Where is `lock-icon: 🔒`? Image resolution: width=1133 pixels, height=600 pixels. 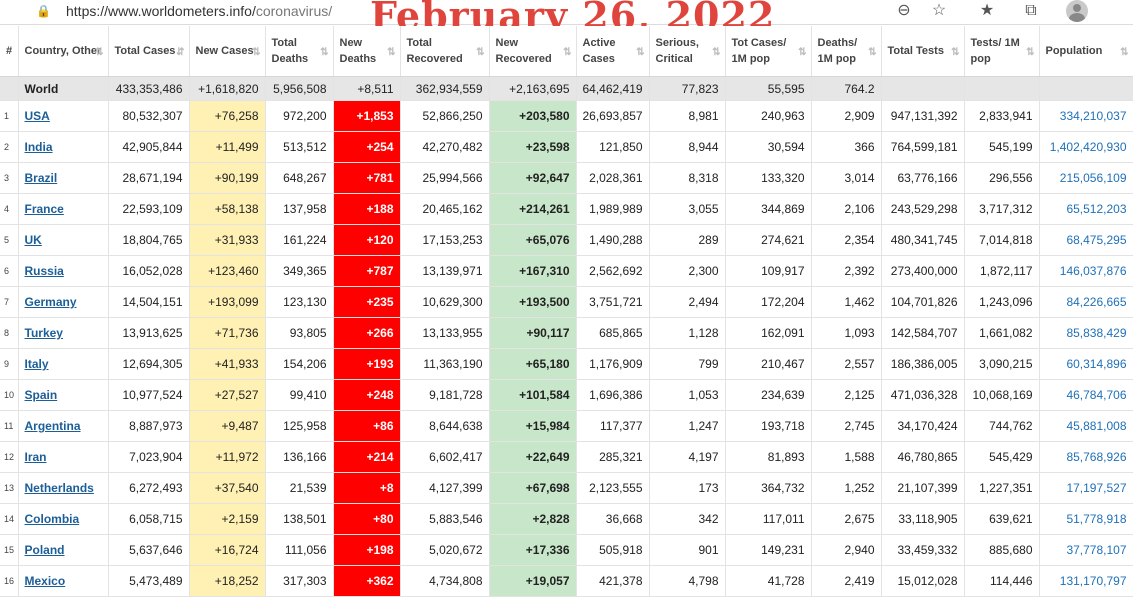 lock-icon: 🔒 is located at coordinates (43, 11).